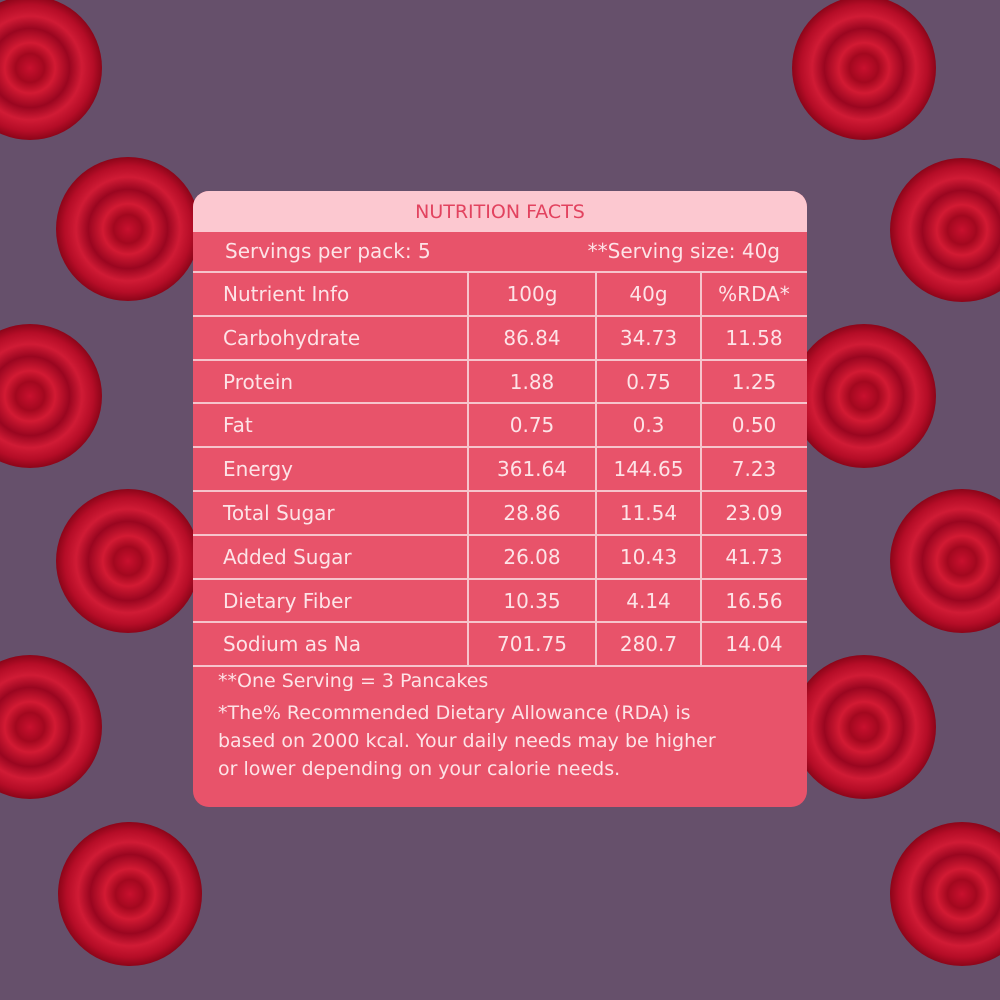 The width and height of the screenshot is (1000, 1000). I want to click on nutrient-value: 0.50, so click(754, 425).